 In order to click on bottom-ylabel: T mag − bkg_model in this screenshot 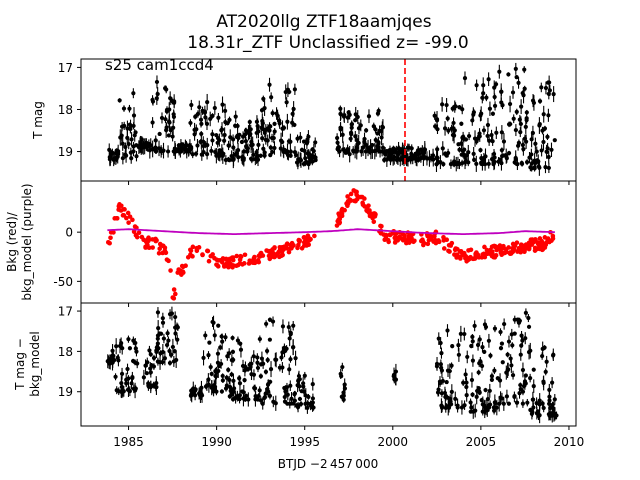, I will do `click(27, 364)`.